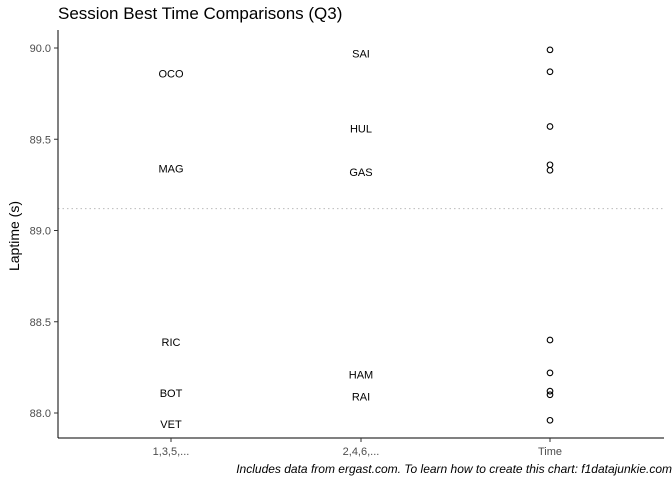 The width and height of the screenshot is (672, 480). Describe the element at coordinates (361, 54) in the screenshot. I see `driver-label: SAI` at that location.